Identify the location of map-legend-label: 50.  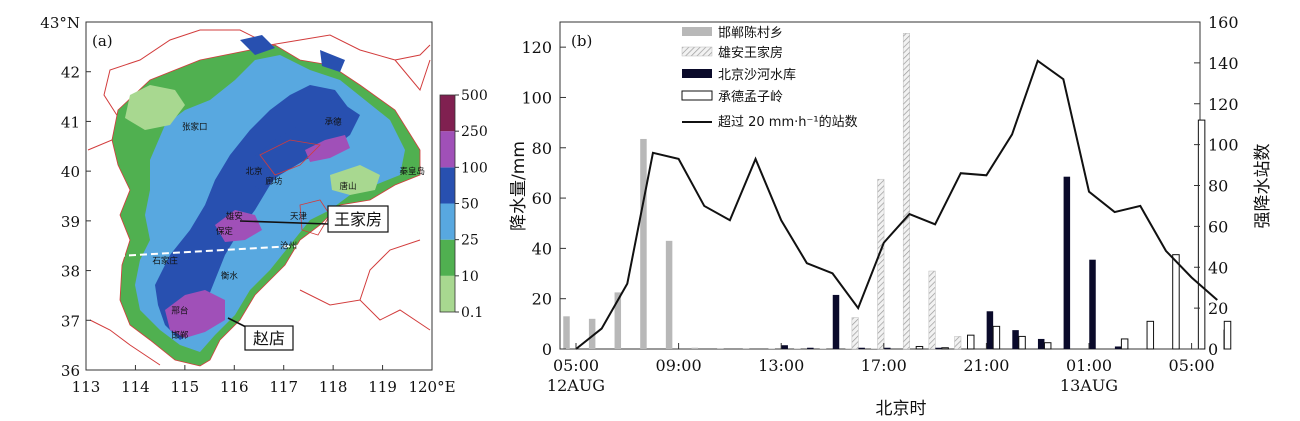
(470, 205).